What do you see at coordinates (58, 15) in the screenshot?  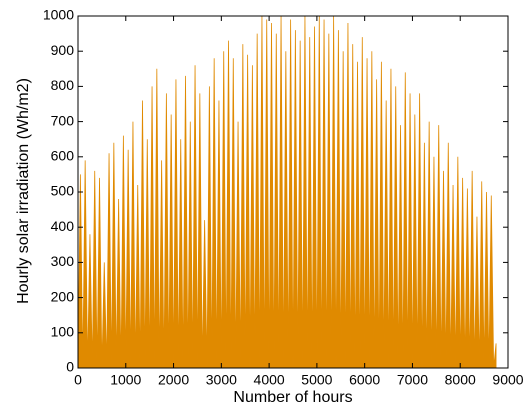 I see `y-tick-label: 1000` at bounding box center [58, 15].